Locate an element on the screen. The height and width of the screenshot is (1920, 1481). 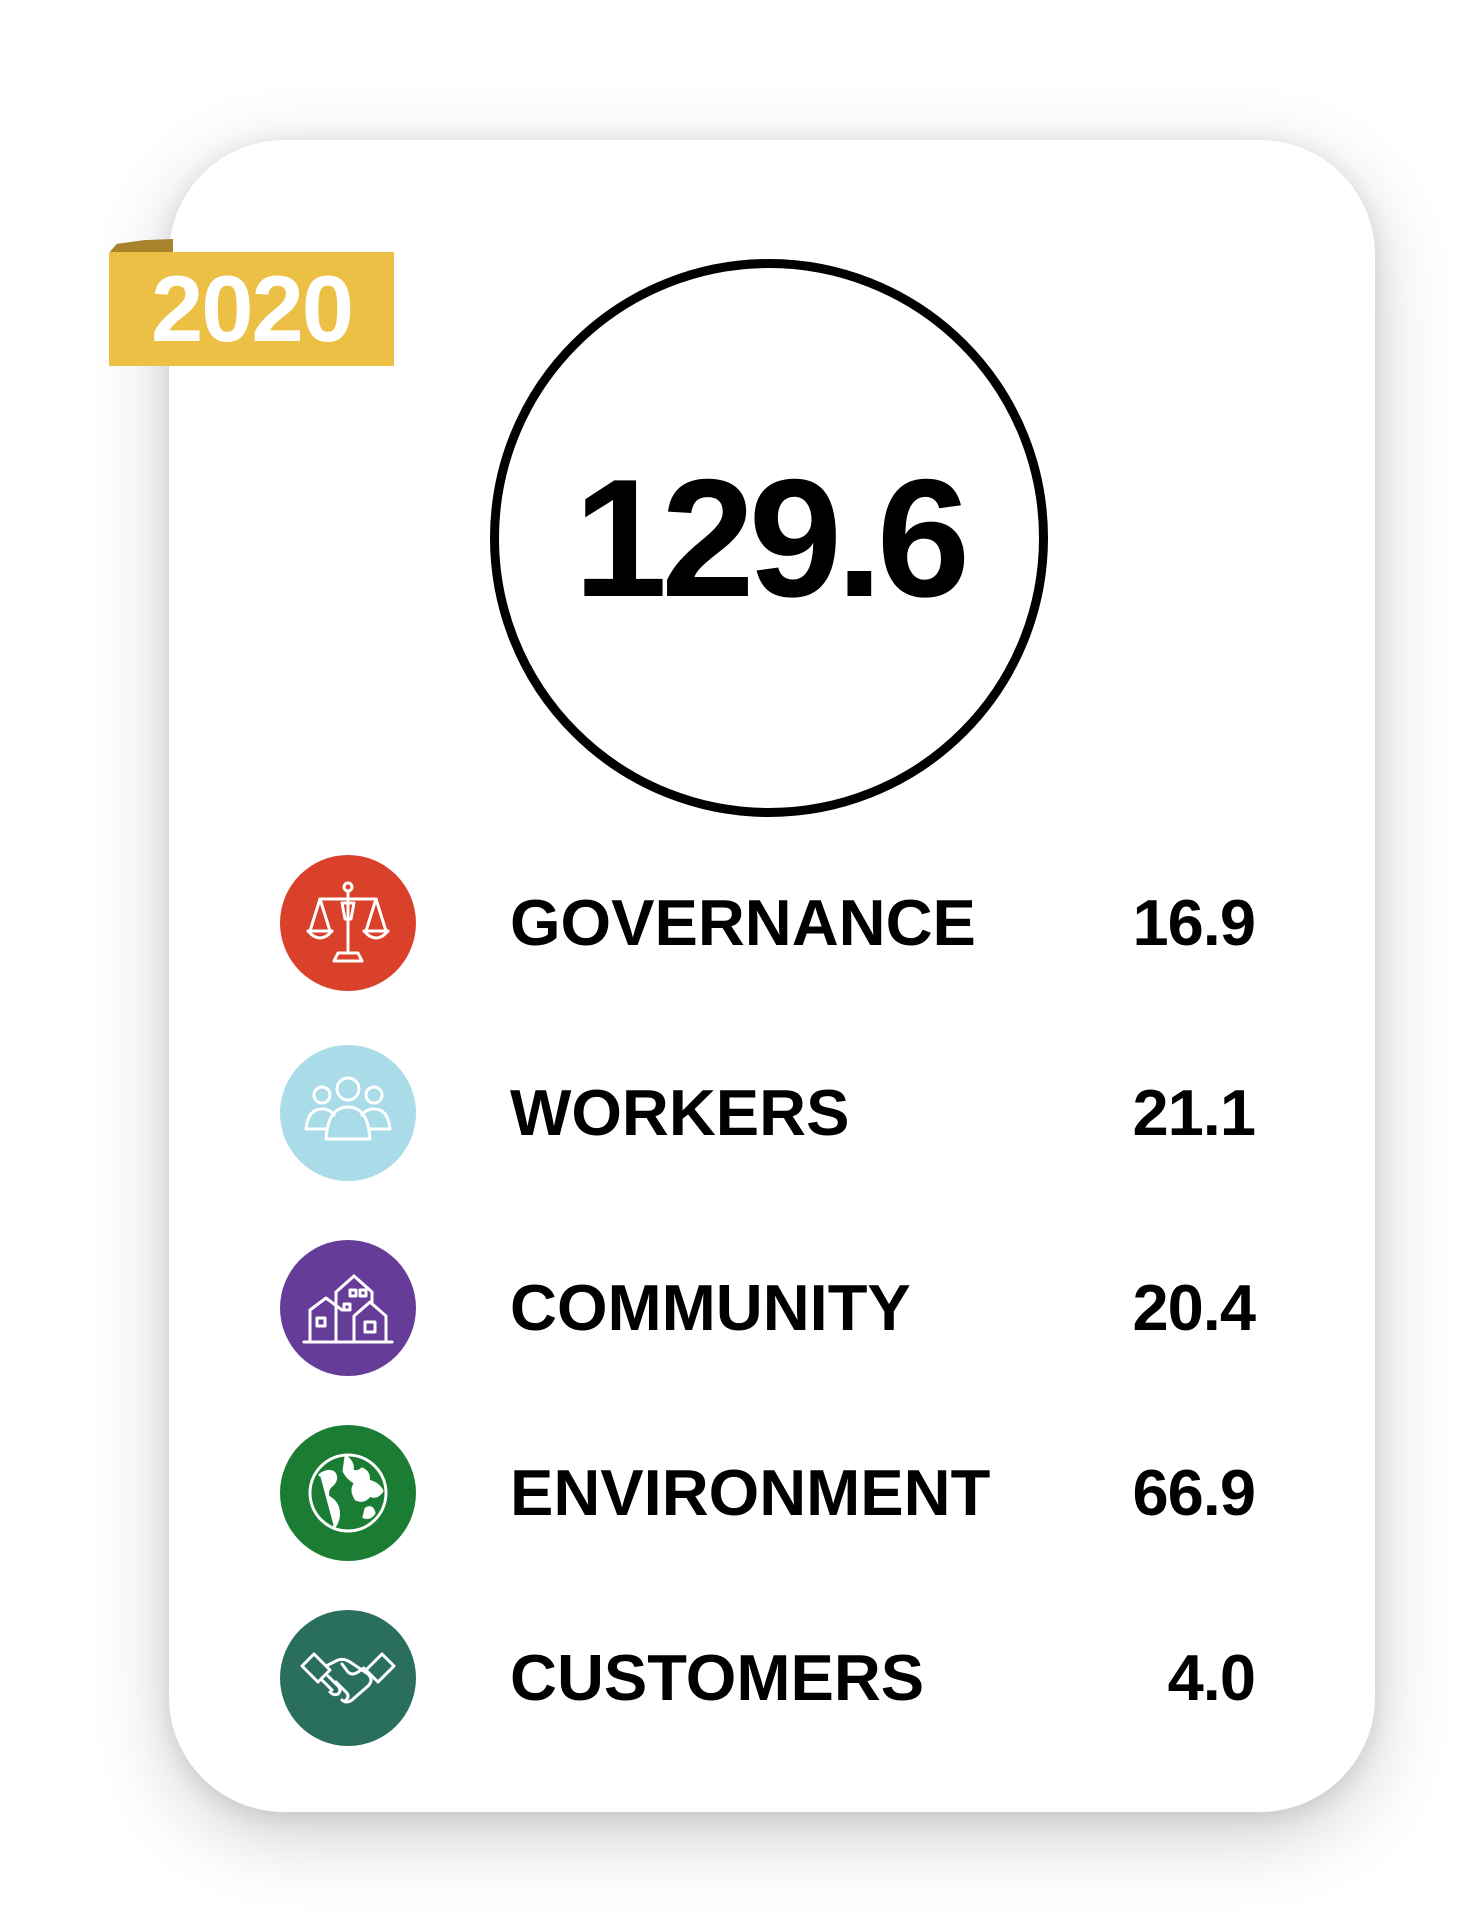
category-row-environment: ENVIRONMENT 66.9 is located at coordinates (768, 1495).